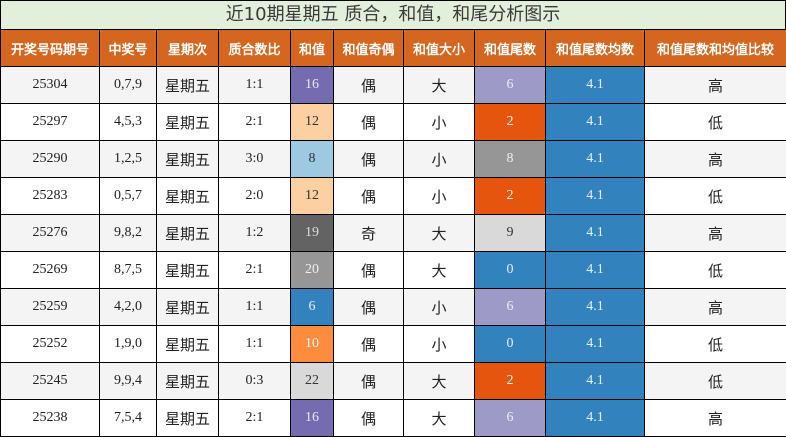 This screenshot has width=786, height=437. Describe the element at coordinates (50, 233) in the screenshot. I see `cell-period: 25276` at that location.